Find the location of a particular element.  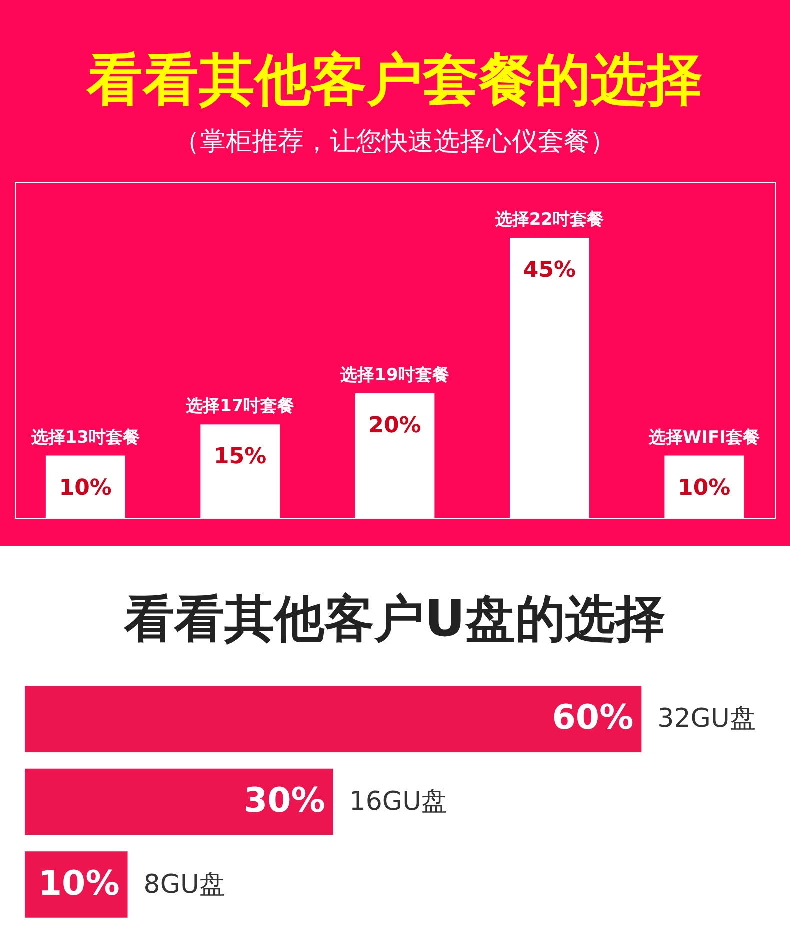

y-tick-label: 16GU盘 is located at coordinates (398, 802).